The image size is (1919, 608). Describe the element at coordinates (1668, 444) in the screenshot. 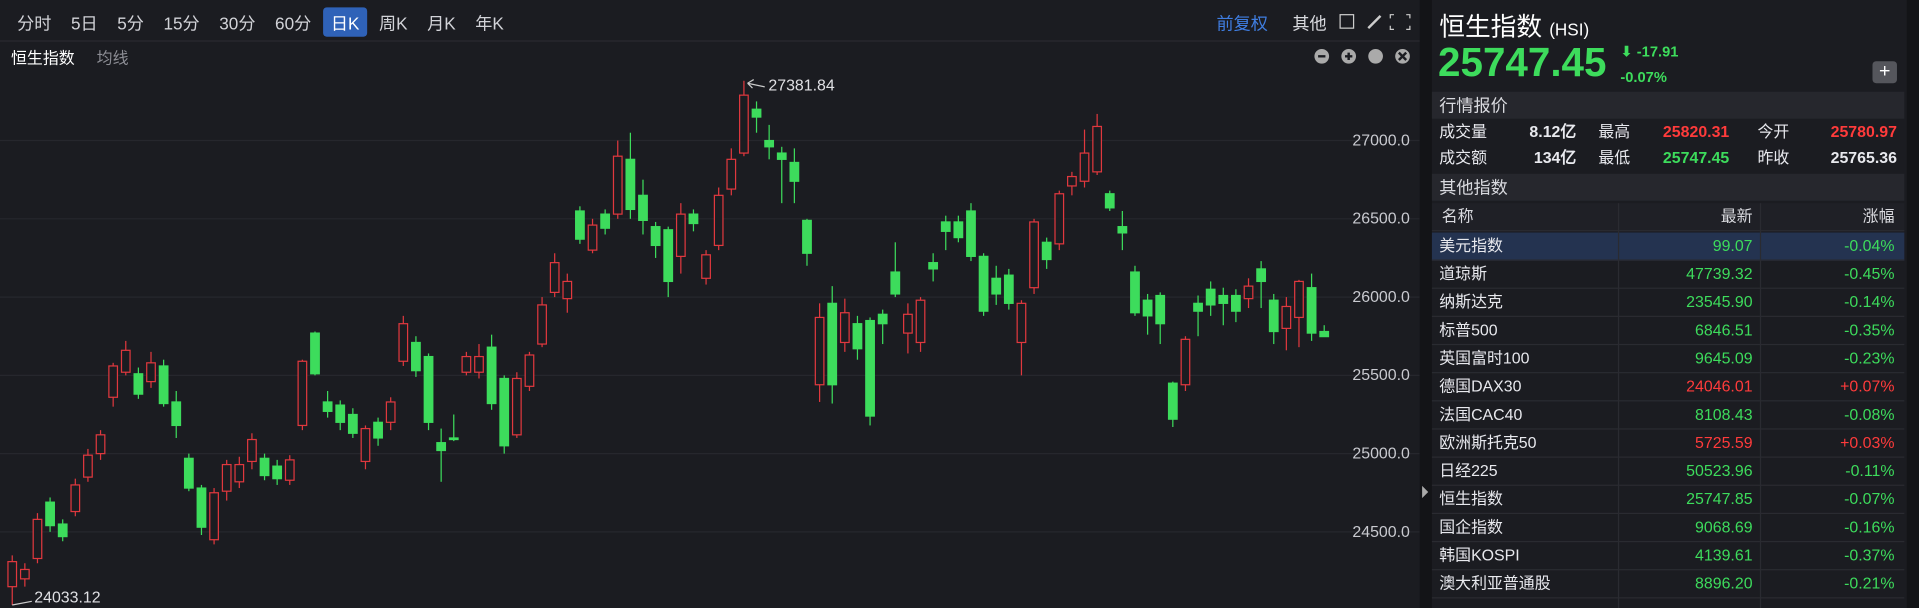

I see `index-row: 欧洲斯托克50 5725.59 +0.03%` at that location.